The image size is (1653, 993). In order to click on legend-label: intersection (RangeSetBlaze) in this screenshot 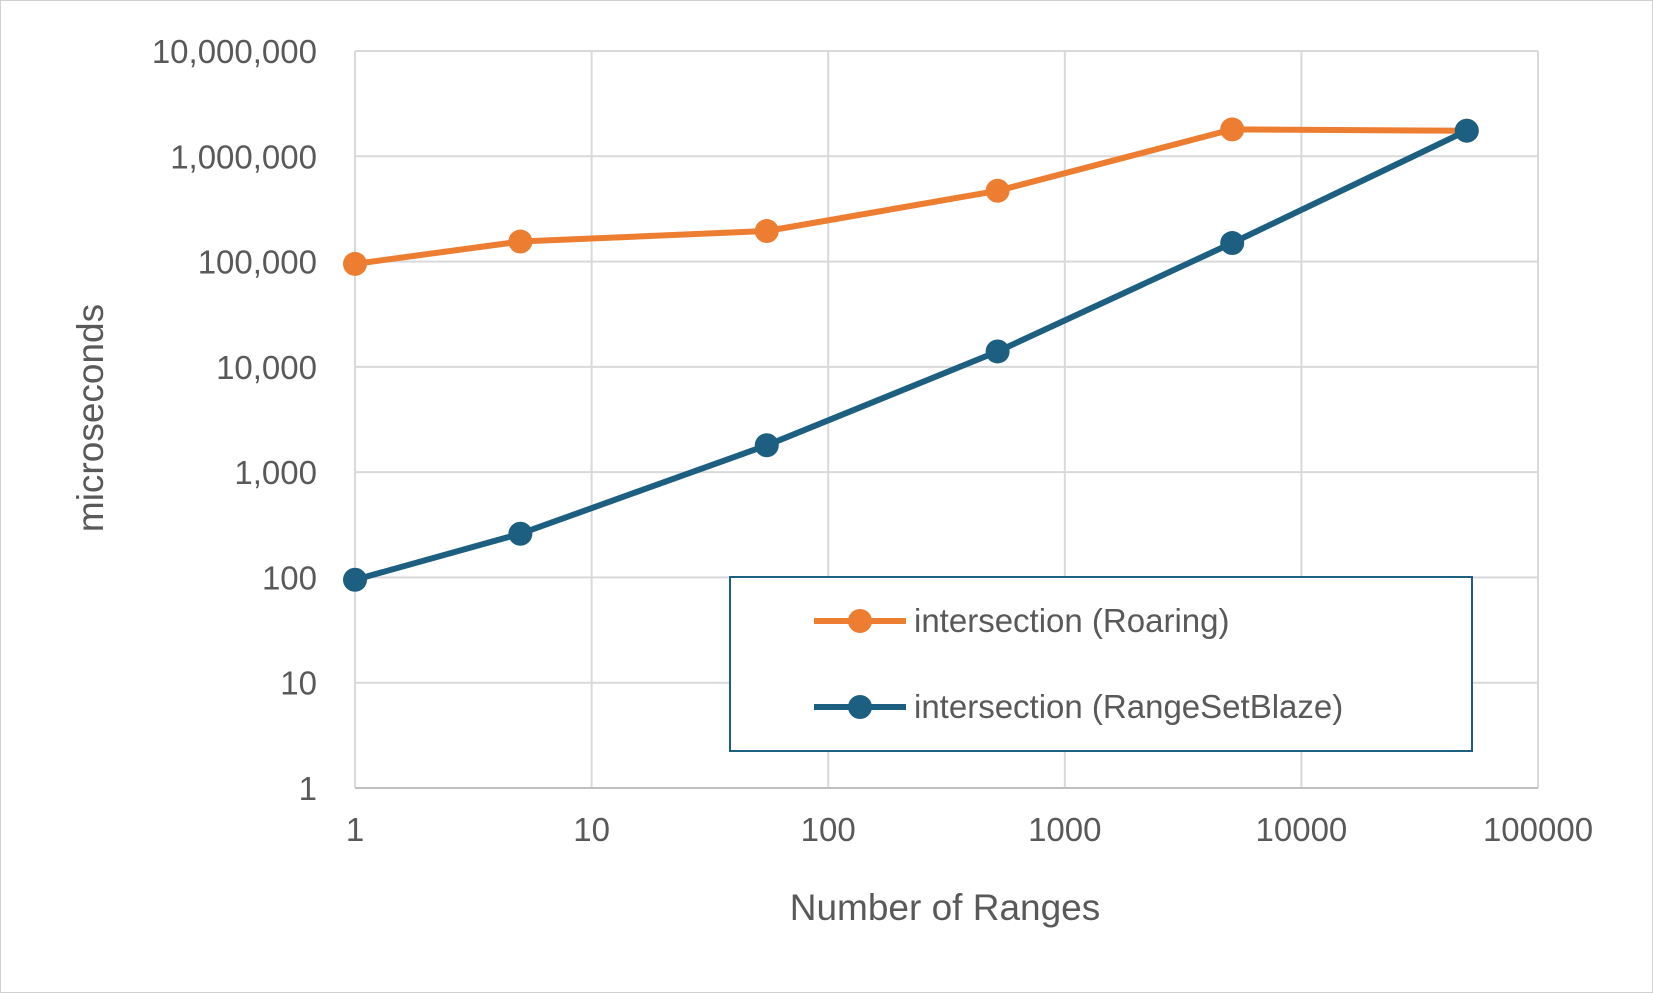, I will do `click(1128, 706)`.